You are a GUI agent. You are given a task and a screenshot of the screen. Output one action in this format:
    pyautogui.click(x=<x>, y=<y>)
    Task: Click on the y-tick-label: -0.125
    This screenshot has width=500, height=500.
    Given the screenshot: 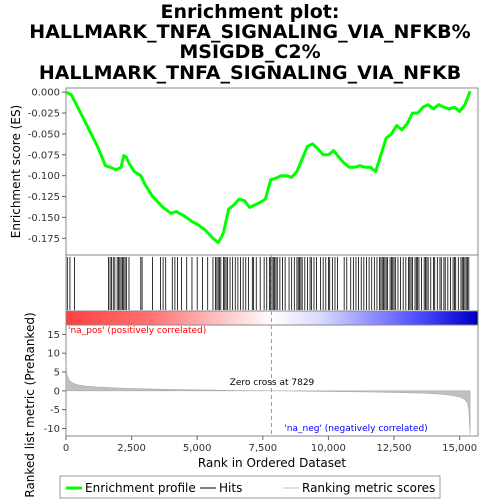 What is the action you would take?
    pyautogui.click(x=44, y=197)
    